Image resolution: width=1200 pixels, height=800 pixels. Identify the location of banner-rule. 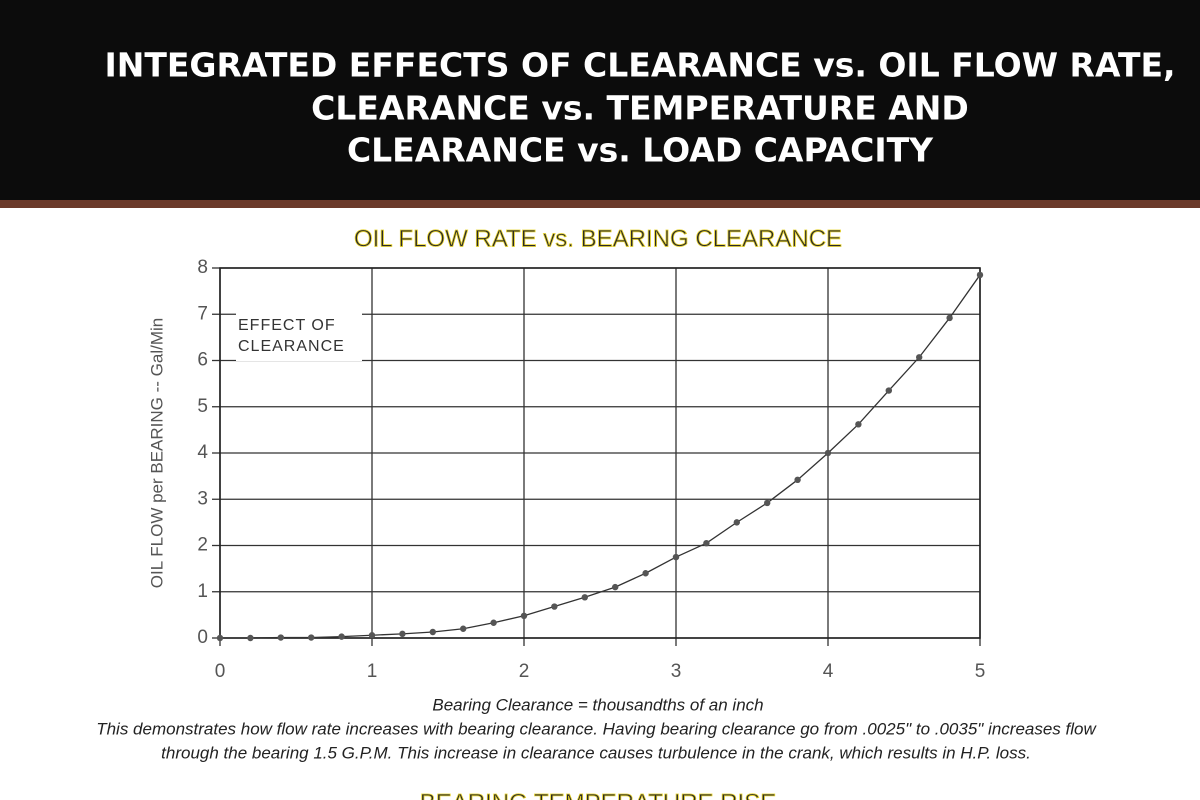
(600, 204).